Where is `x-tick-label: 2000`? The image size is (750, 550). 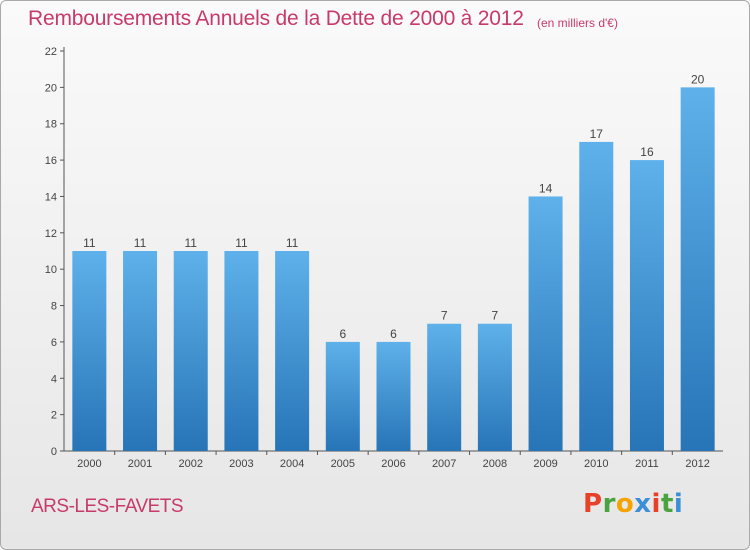 x-tick-label: 2000 is located at coordinates (89, 464).